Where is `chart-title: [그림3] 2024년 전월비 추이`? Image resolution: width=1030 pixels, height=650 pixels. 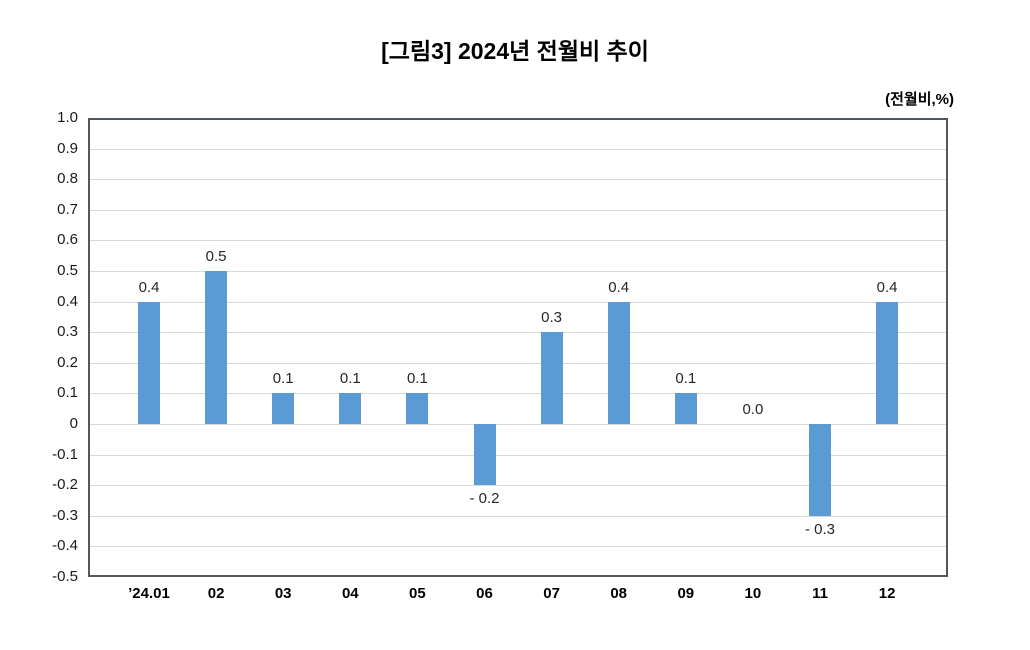 chart-title: [그림3] 2024년 전월비 추이 is located at coordinates (515, 51).